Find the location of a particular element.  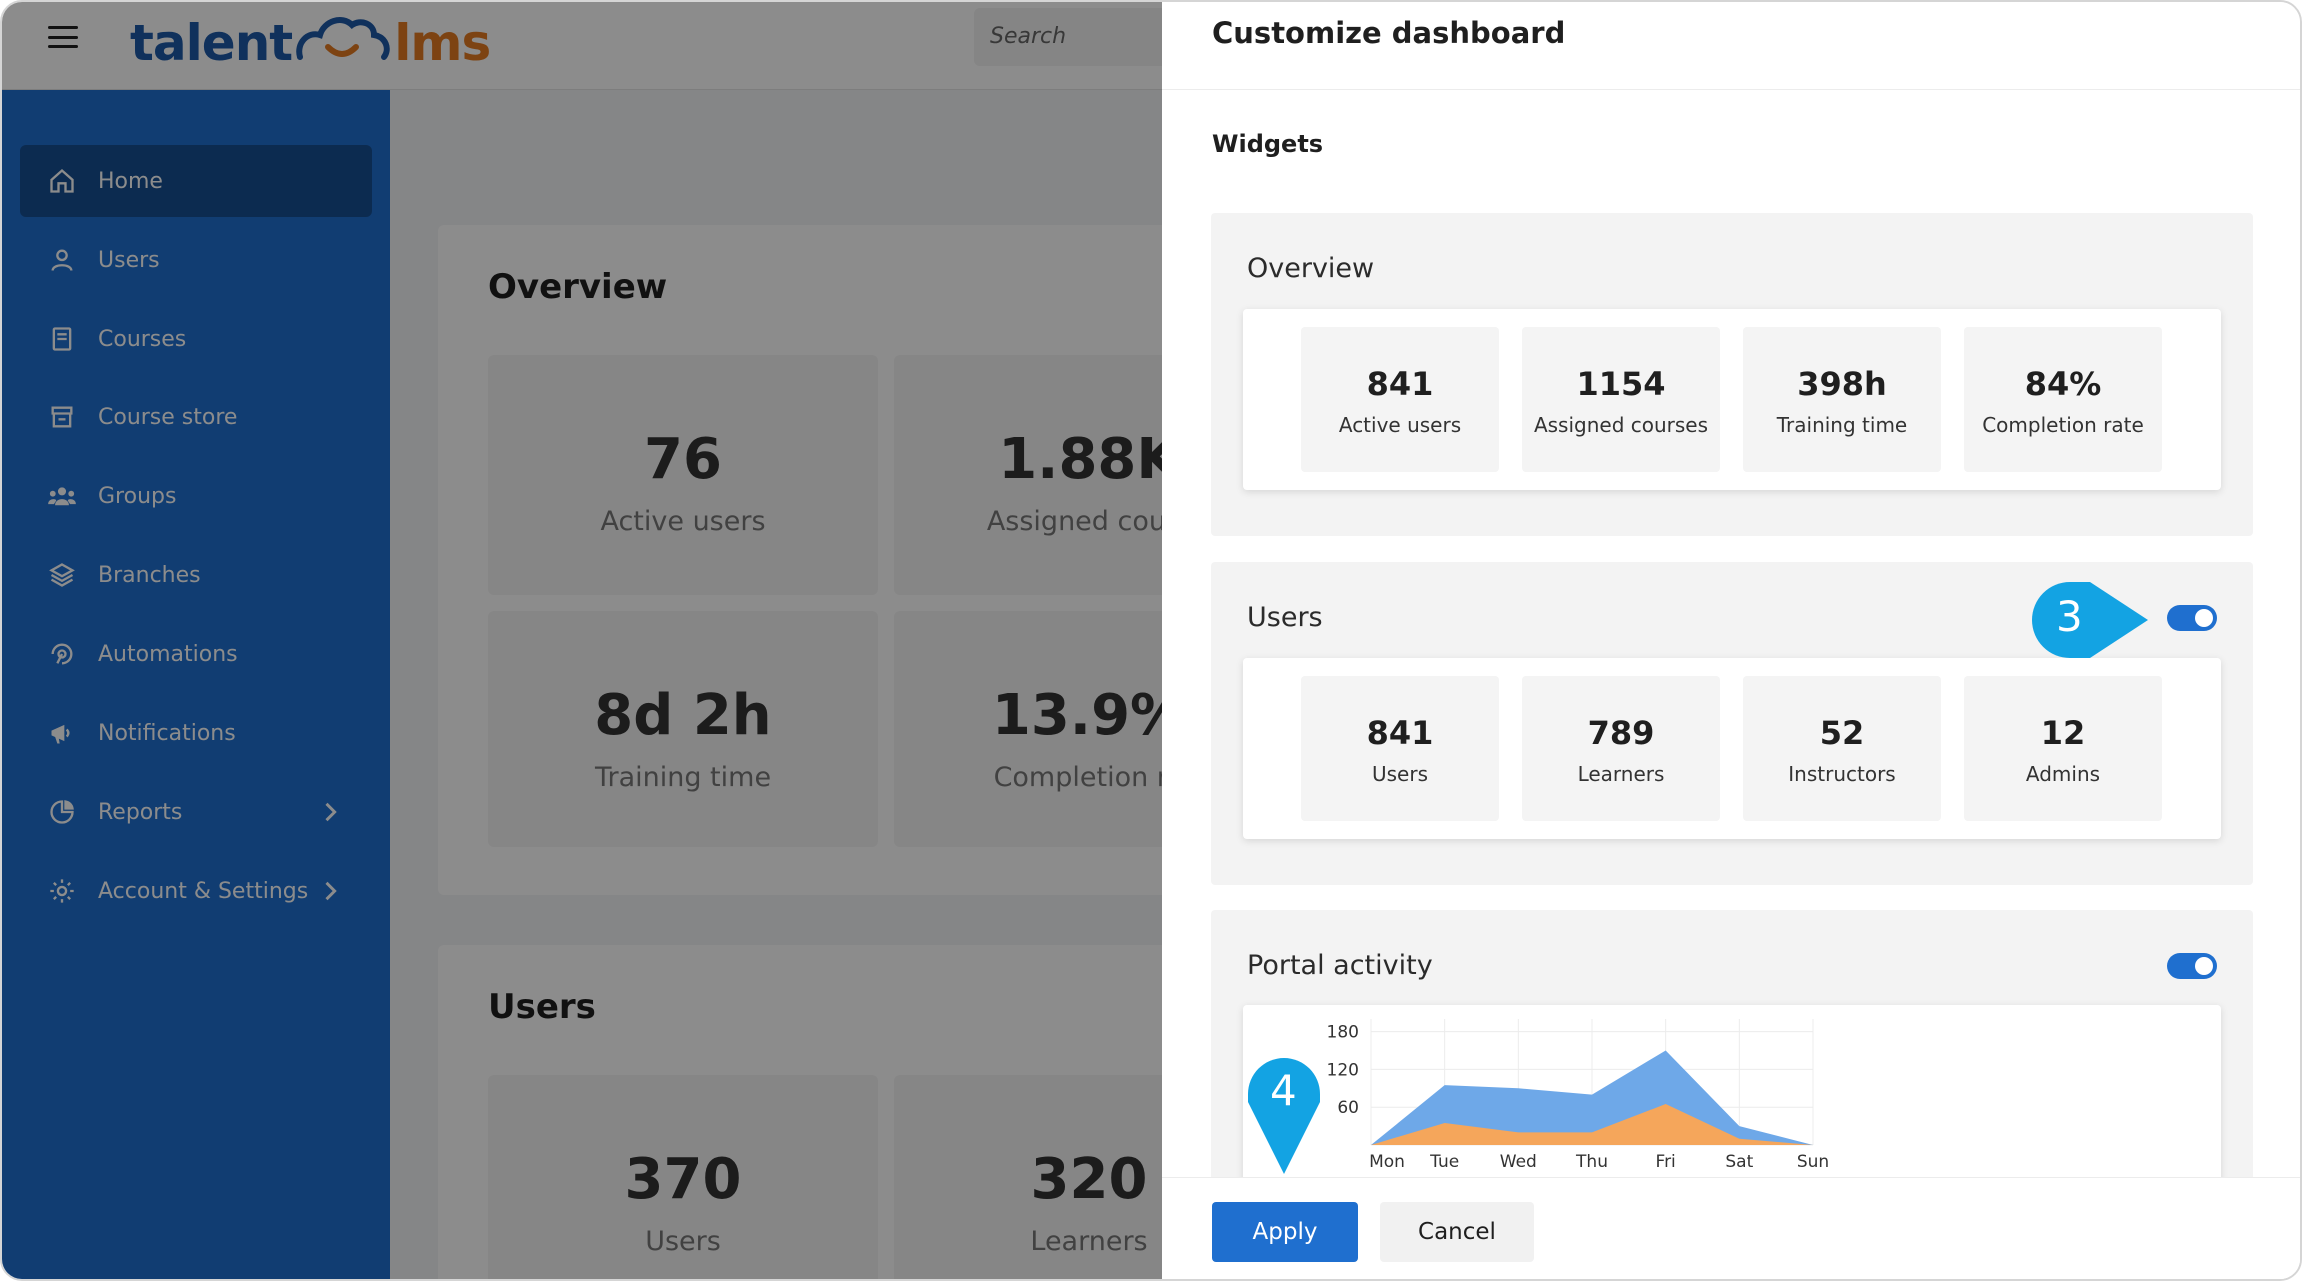

sidebar-item-reports: Reports is located at coordinates (196, 812).